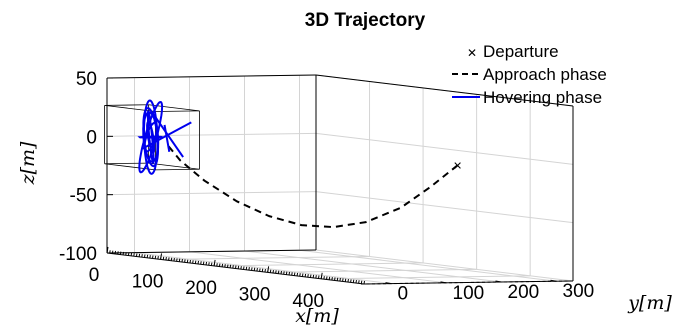  What do you see at coordinates (91, 137) in the screenshot?
I see `z-tick-label: 0` at bounding box center [91, 137].